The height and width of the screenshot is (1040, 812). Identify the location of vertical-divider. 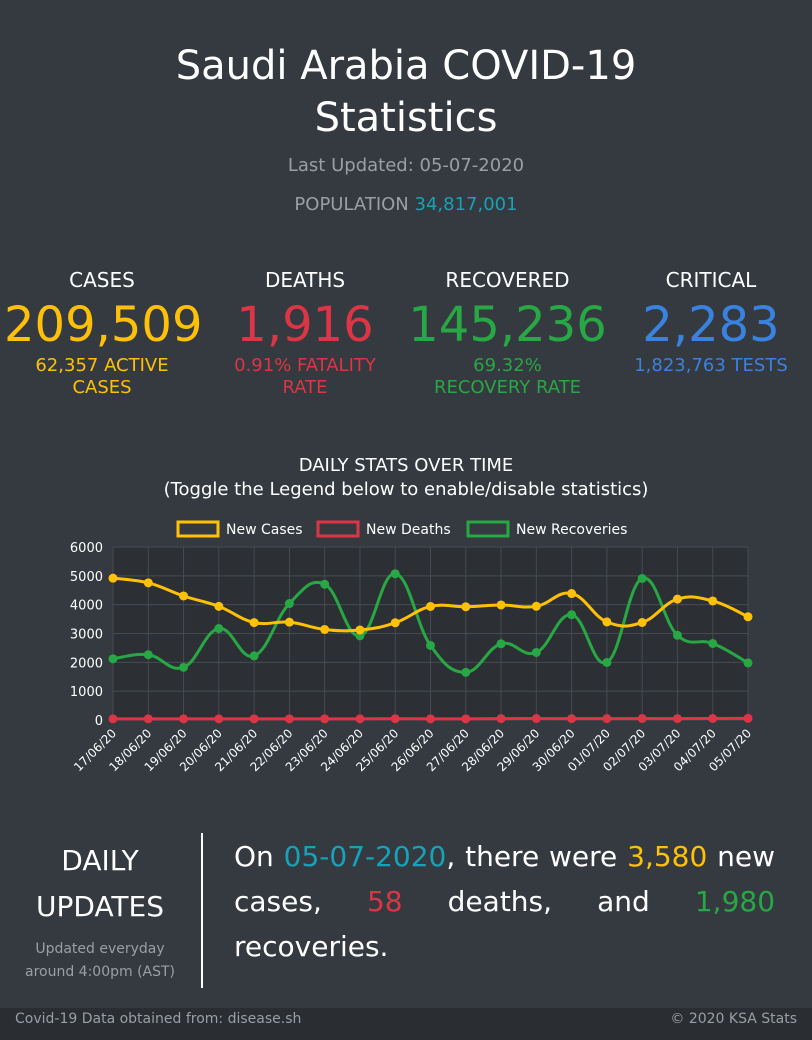
(202, 910).